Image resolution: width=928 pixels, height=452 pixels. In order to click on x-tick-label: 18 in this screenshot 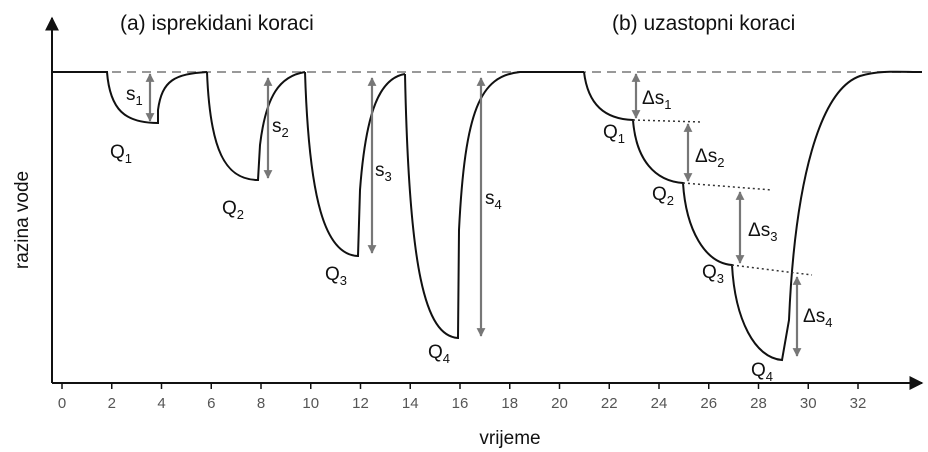, I will do `click(509, 403)`.